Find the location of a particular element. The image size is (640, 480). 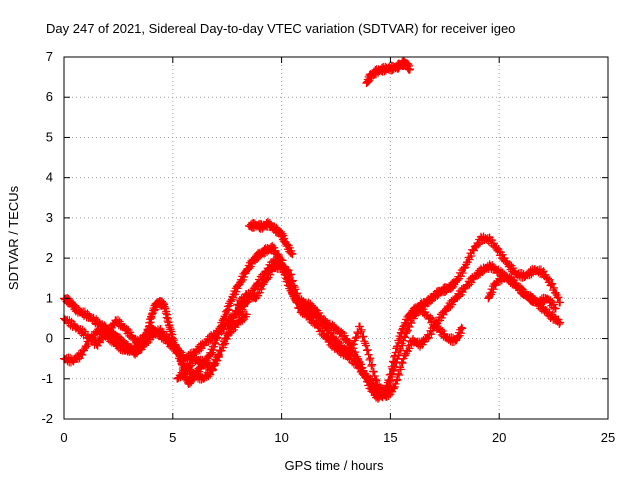

x-tick-label: 10 is located at coordinates (281, 437).